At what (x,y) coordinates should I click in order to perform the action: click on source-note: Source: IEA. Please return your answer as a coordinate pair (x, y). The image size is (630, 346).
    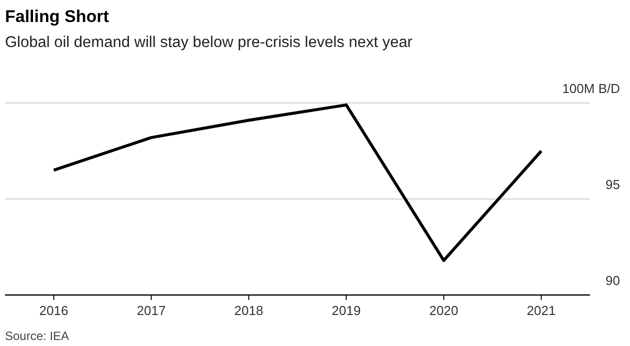
    Looking at the image, I should click on (37, 336).